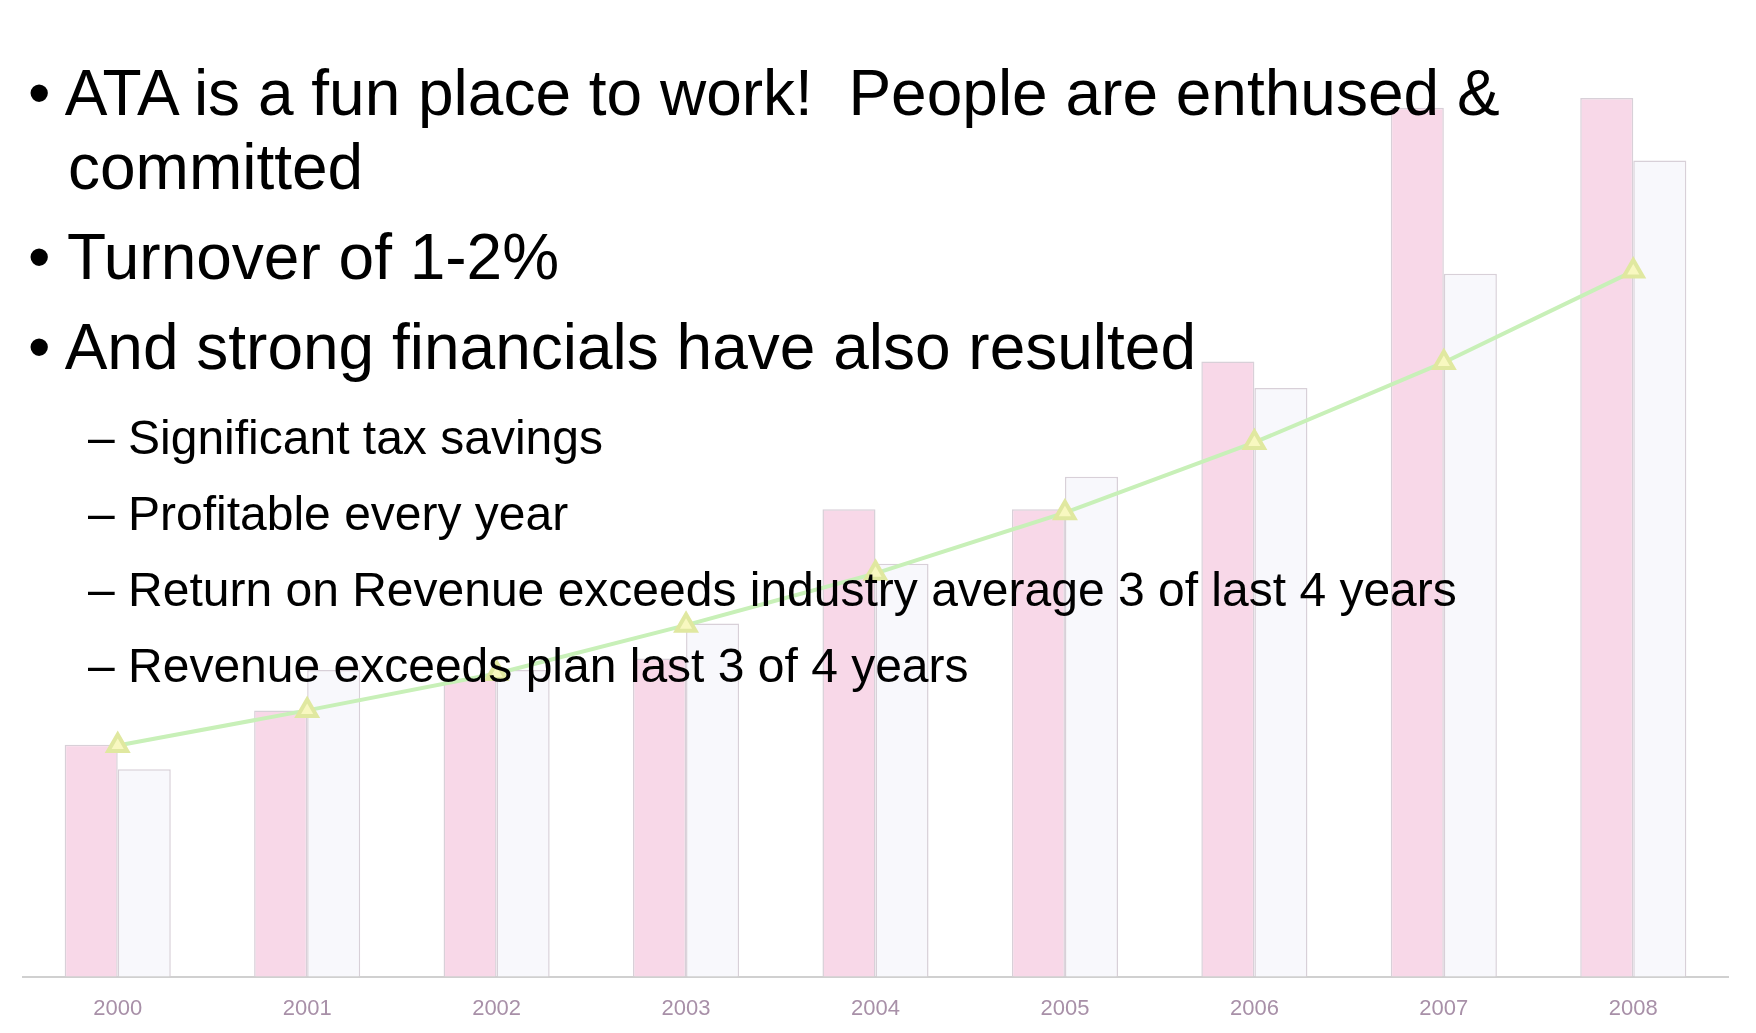  I want to click on annotation: • And strong financials have also resulted, so click(612, 347).